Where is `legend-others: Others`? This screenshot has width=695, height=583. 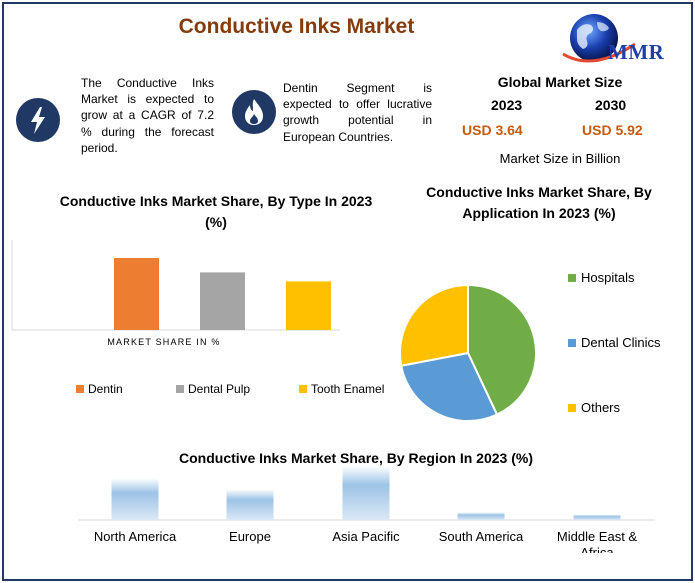 legend-others: Others is located at coordinates (594, 407).